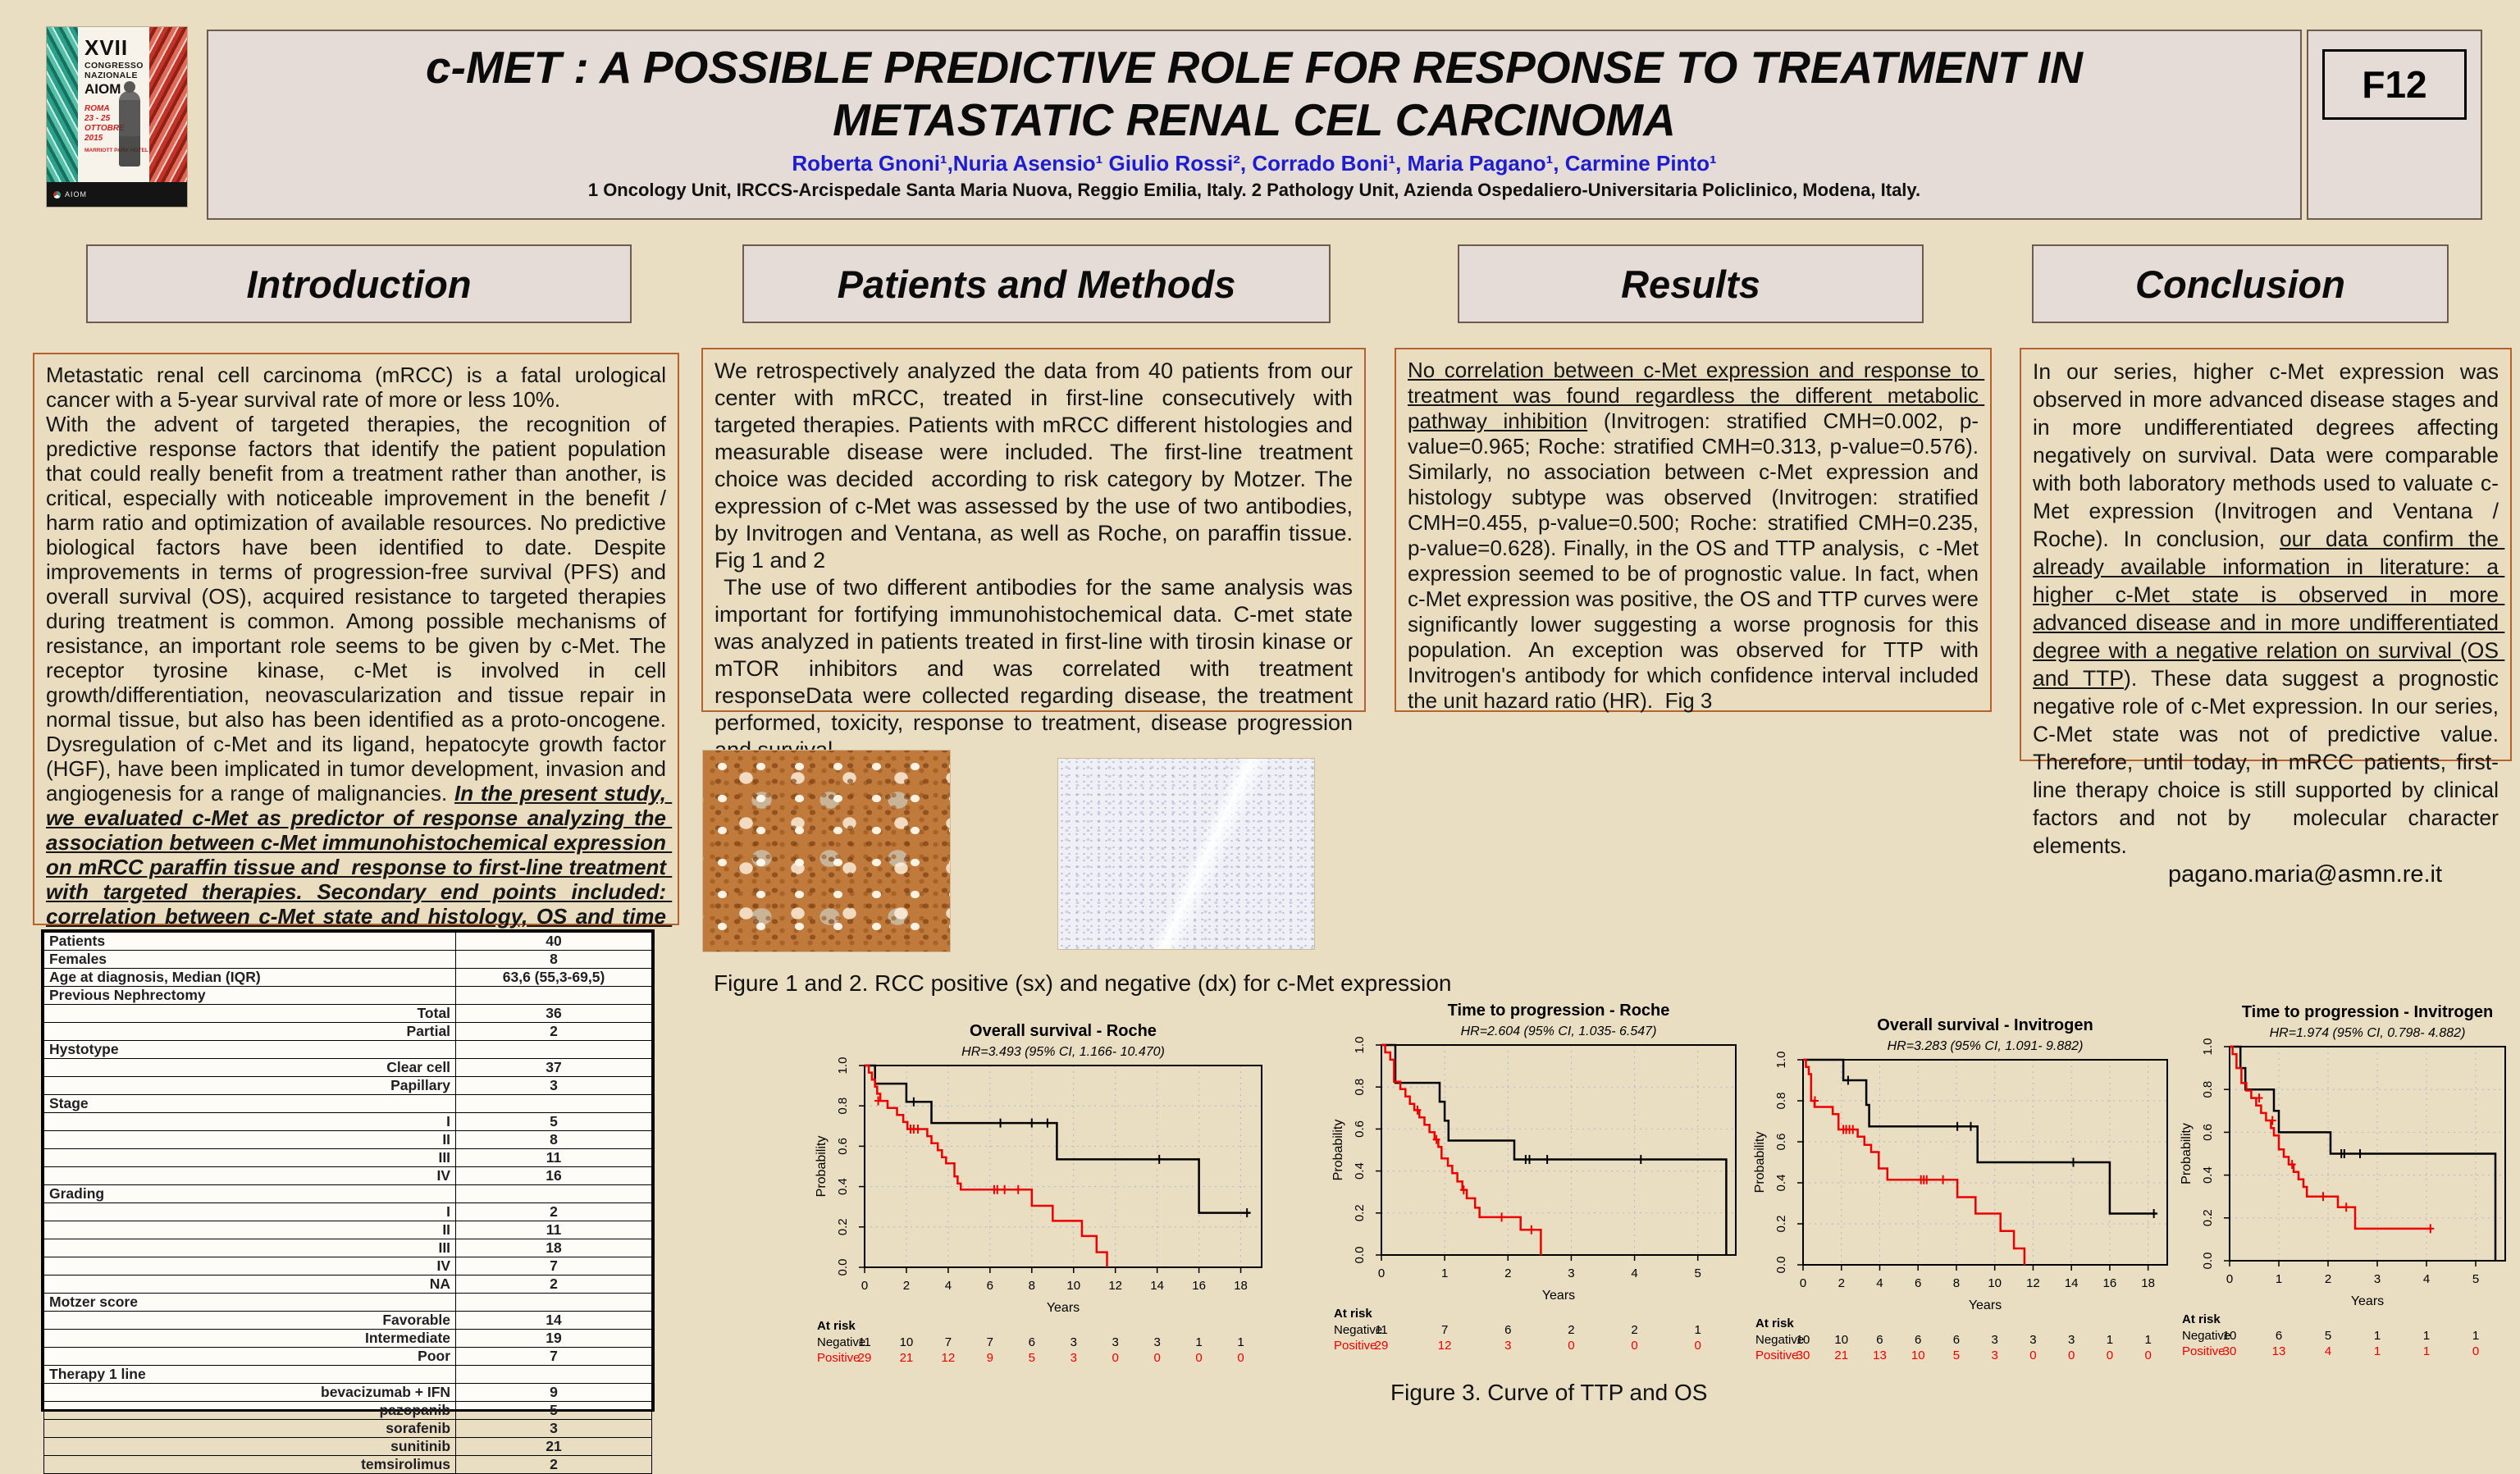 The width and height of the screenshot is (2520, 1474). What do you see at coordinates (250, 1193) in the screenshot?
I see `table-row-label: Grading` at bounding box center [250, 1193].